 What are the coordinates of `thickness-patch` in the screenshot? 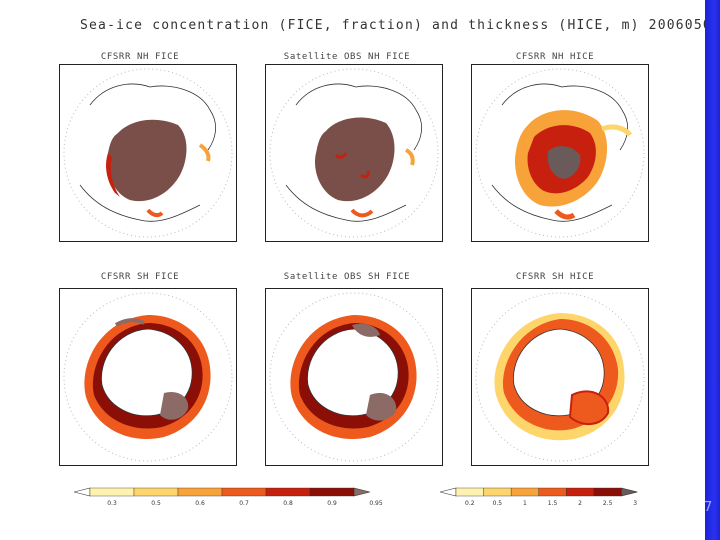 It's located at (589, 407).